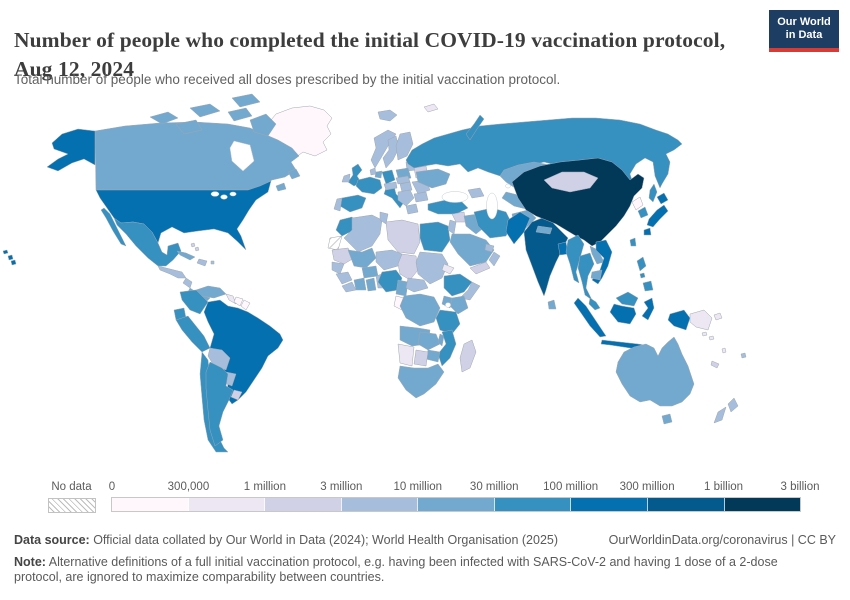 Image resolution: width=850 pixels, height=600 pixels. I want to click on country-spain, so click(353, 203).